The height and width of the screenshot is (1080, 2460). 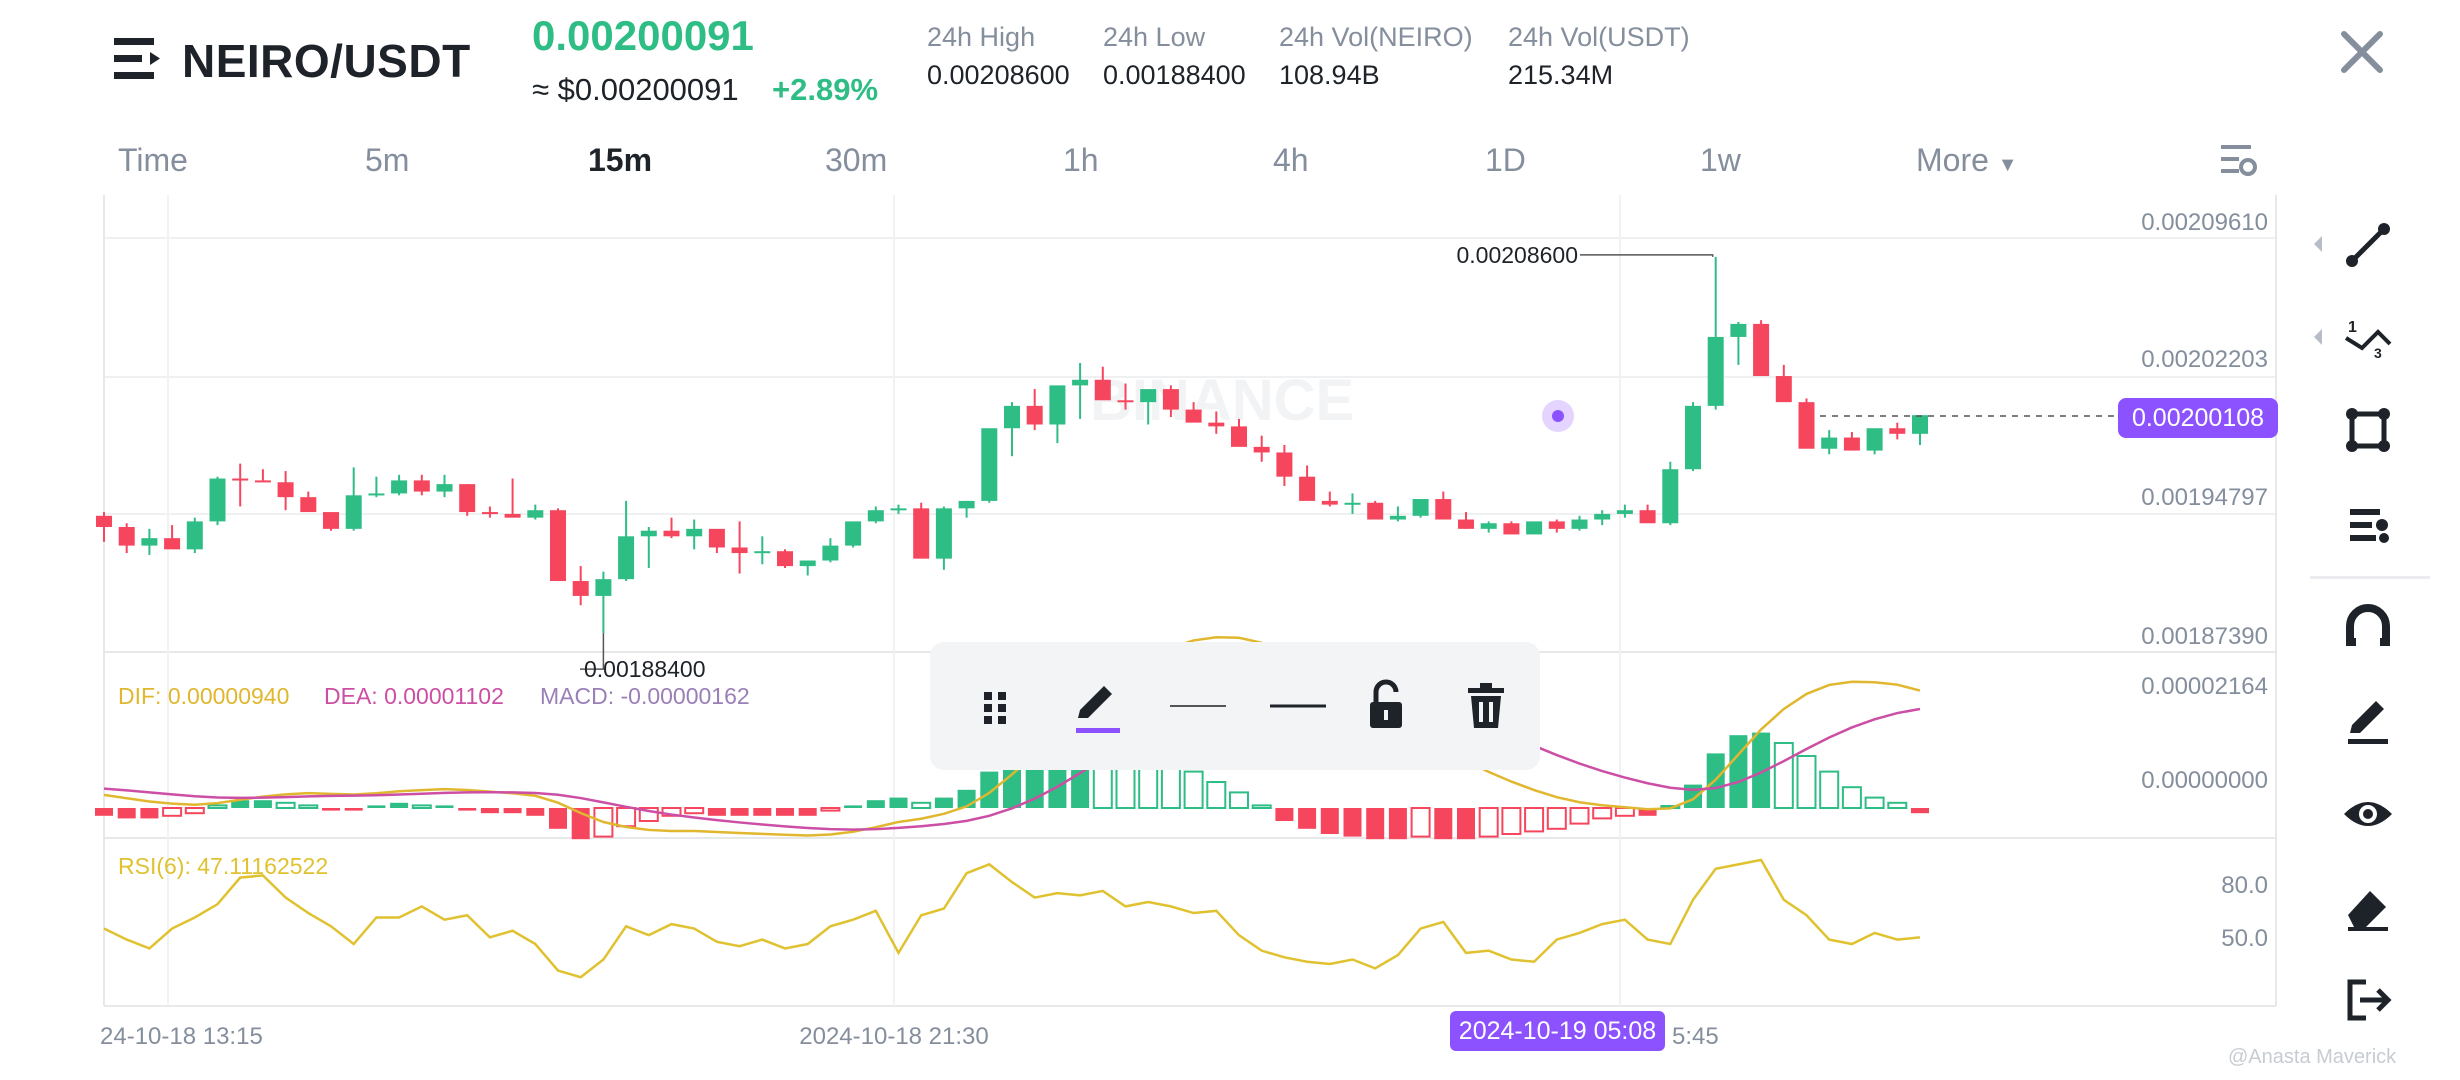 What do you see at coordinates (2368, 628) in the screenshot?
I see `magnet-icon` at bounding box center [2368, 628].